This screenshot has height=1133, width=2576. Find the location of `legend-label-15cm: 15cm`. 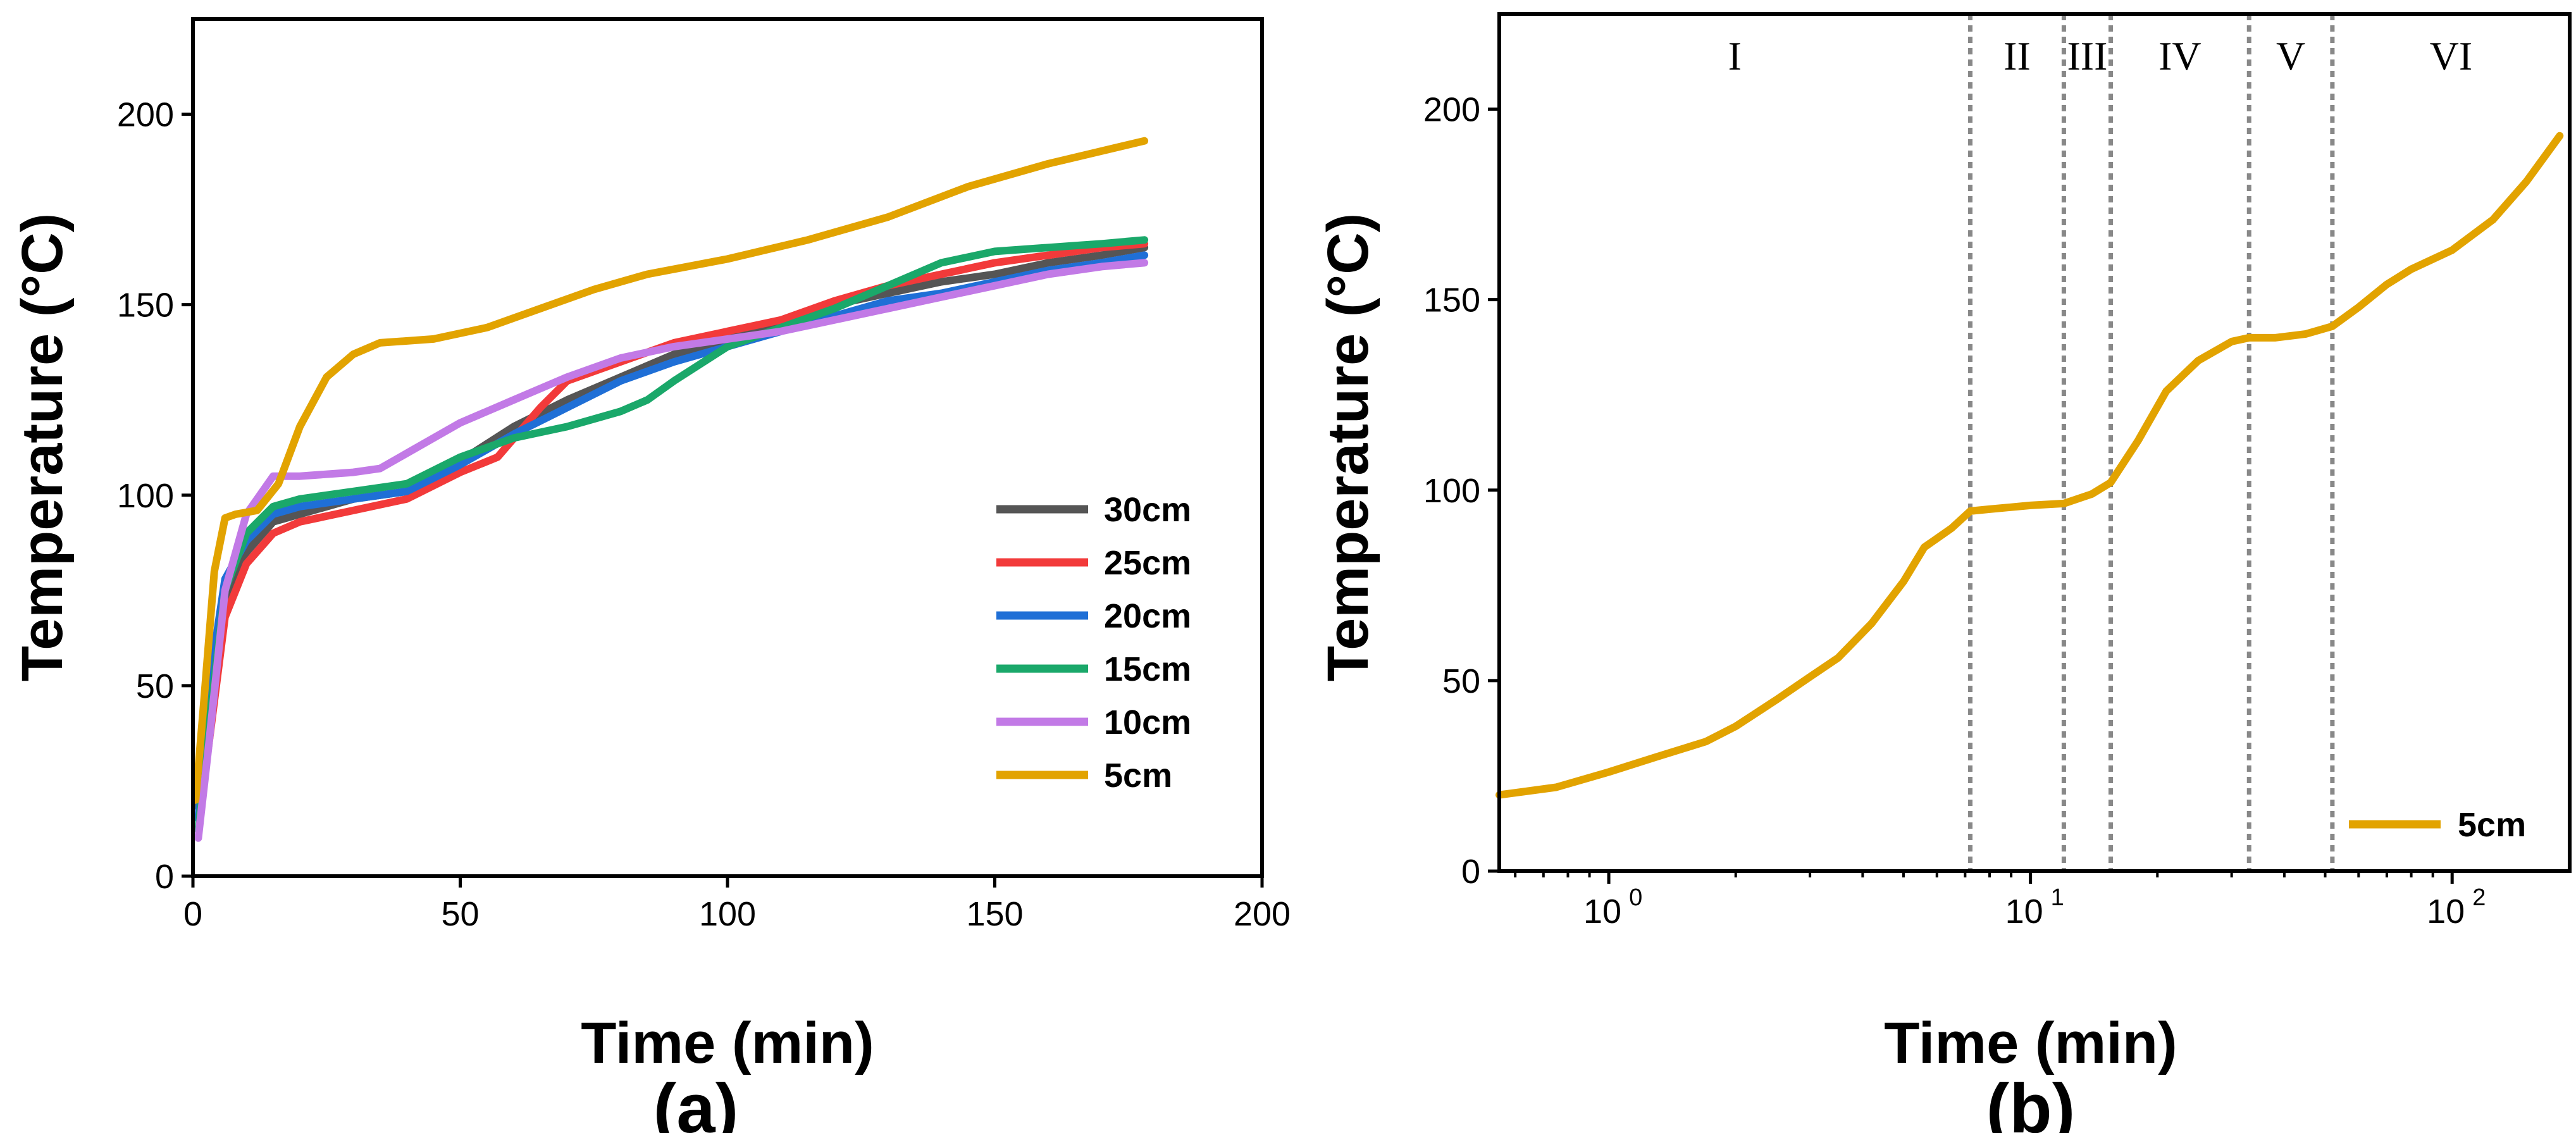

legend-label-15cm: 15cm is located at coordinates (1148, 669).